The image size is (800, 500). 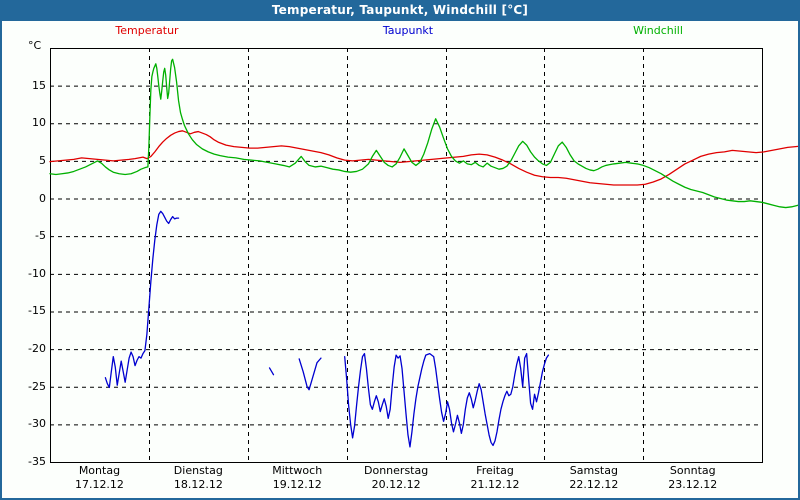 I want to click on window-title: Temperatur, Taupunkt, Windchill [°C], so click(x=400, y=10).